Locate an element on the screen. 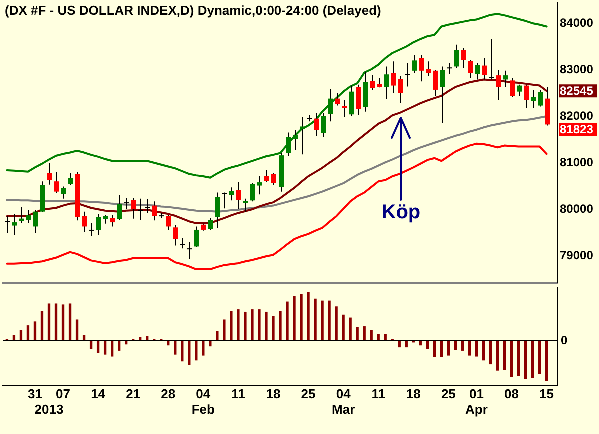  x-tick-label: 14 is located at coordinates (98, 394).